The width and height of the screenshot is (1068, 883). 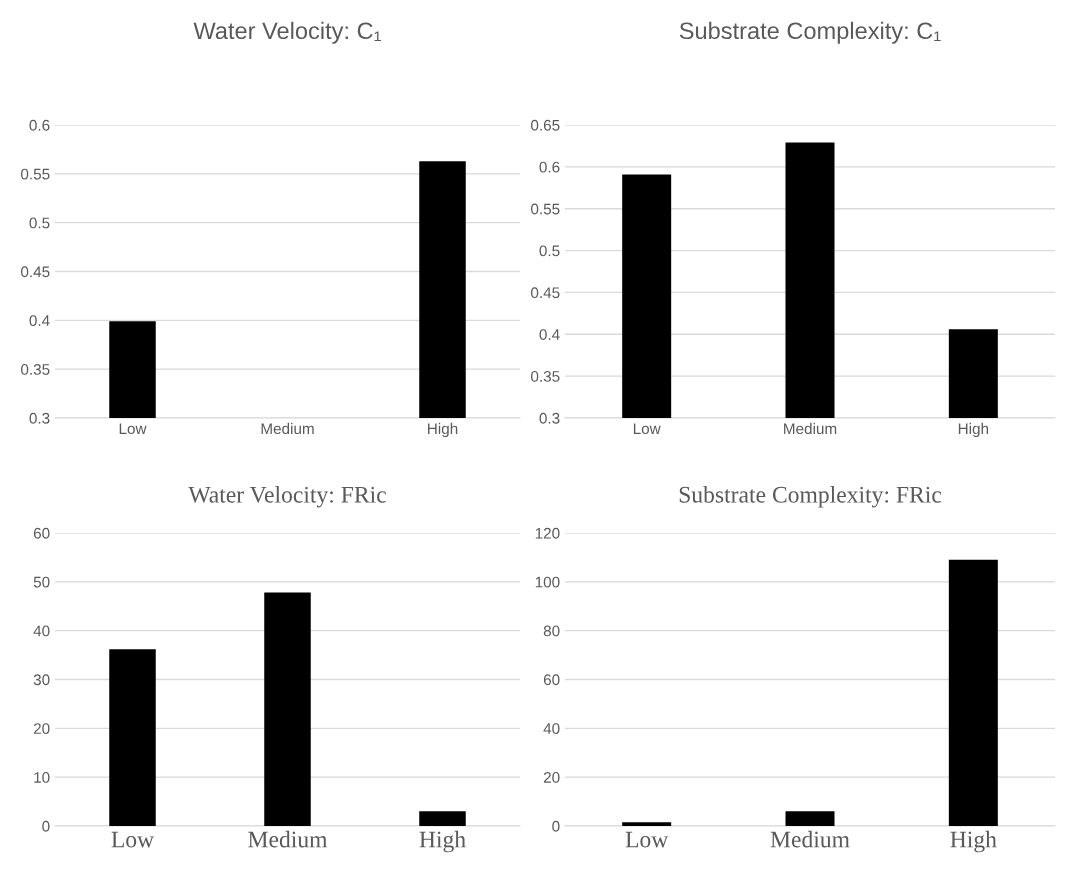 What do you see at coordinates (287, 32) in the screenshot?
I see `chart-title: Water Velocity: C₁` at bounding box center [287, 32].